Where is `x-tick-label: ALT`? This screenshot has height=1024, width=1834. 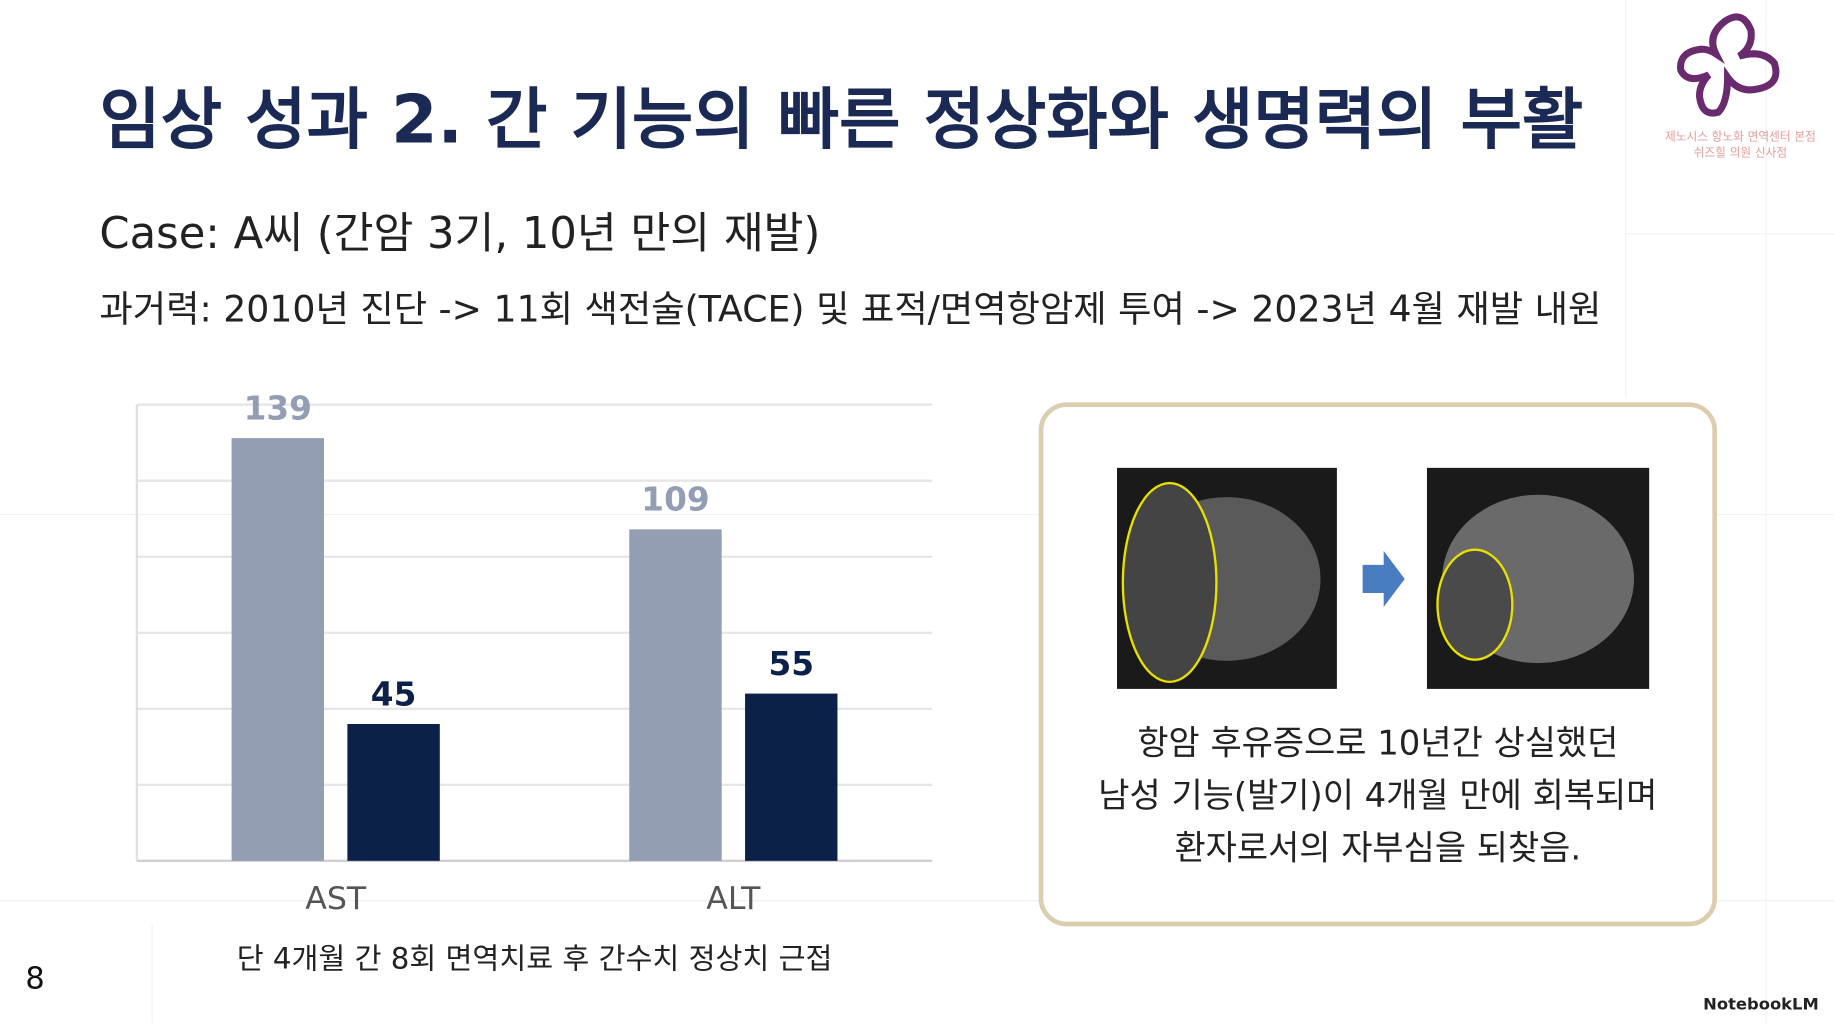 x-tick-label: ALT is located at coordinates (733, 899).